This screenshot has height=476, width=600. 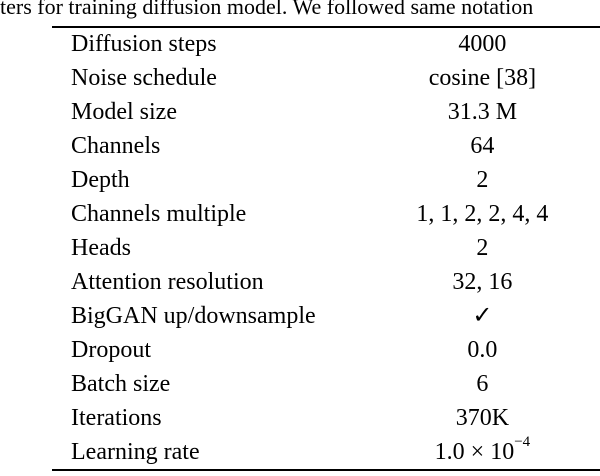 I want to click on row-label: Batch size, so click(x=121, y=384).